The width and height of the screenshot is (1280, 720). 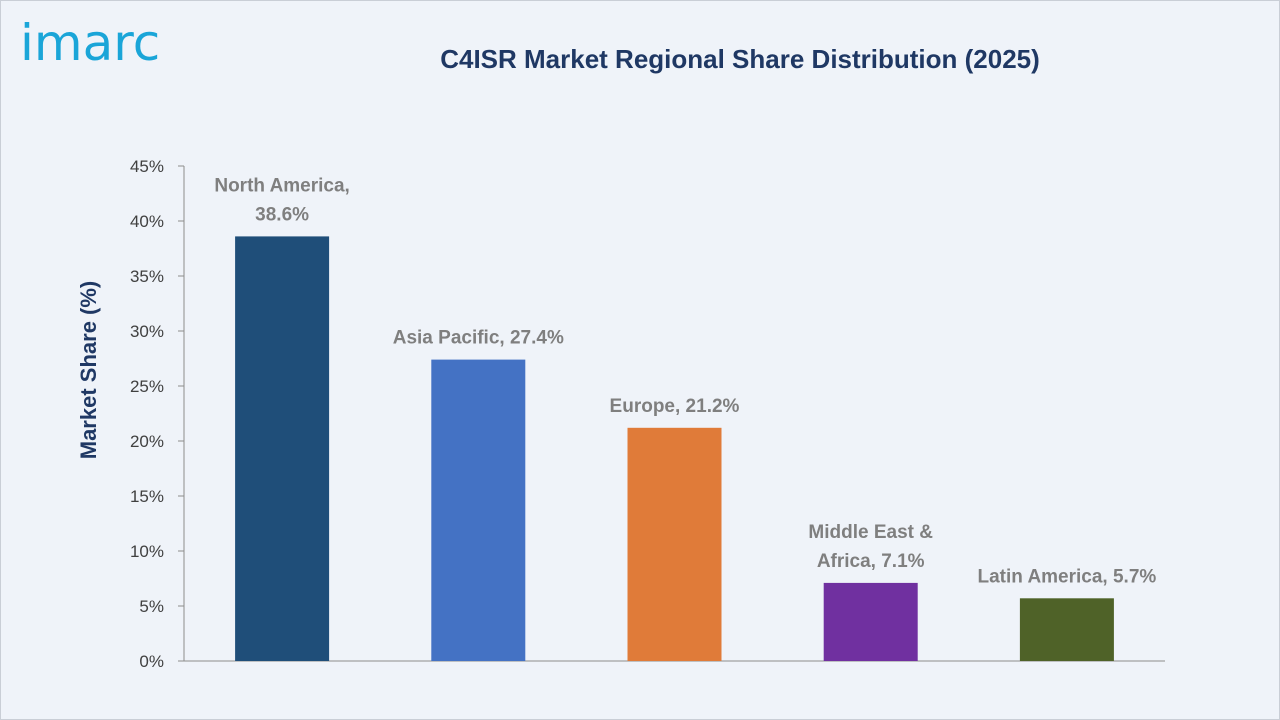 What do you see at coordinates (282, 214) in the screenshot?
I see `data-label: 38.6%` at bounding box center [282, 214].